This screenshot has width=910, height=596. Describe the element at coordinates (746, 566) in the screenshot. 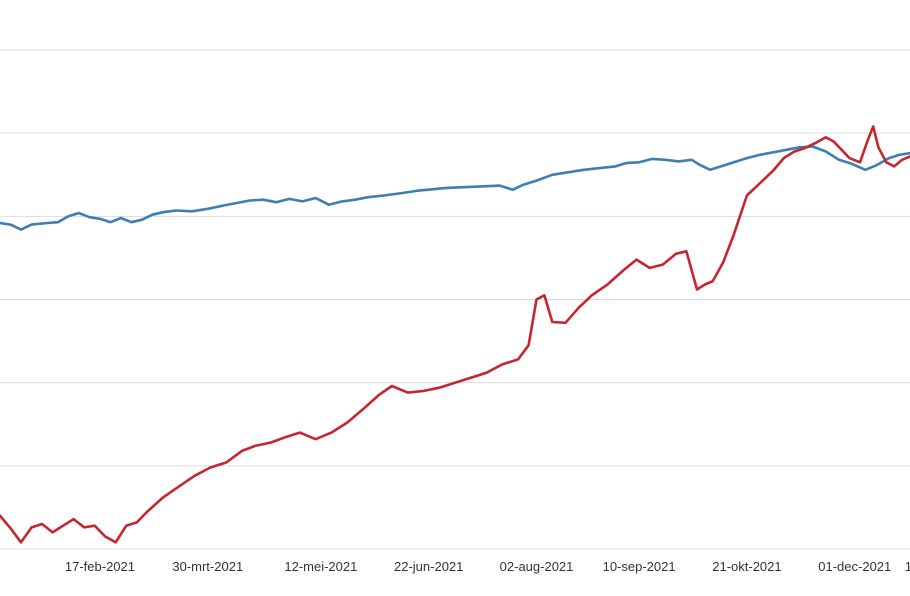

I see `x-tick-label: 21-okt-2021` at that location.